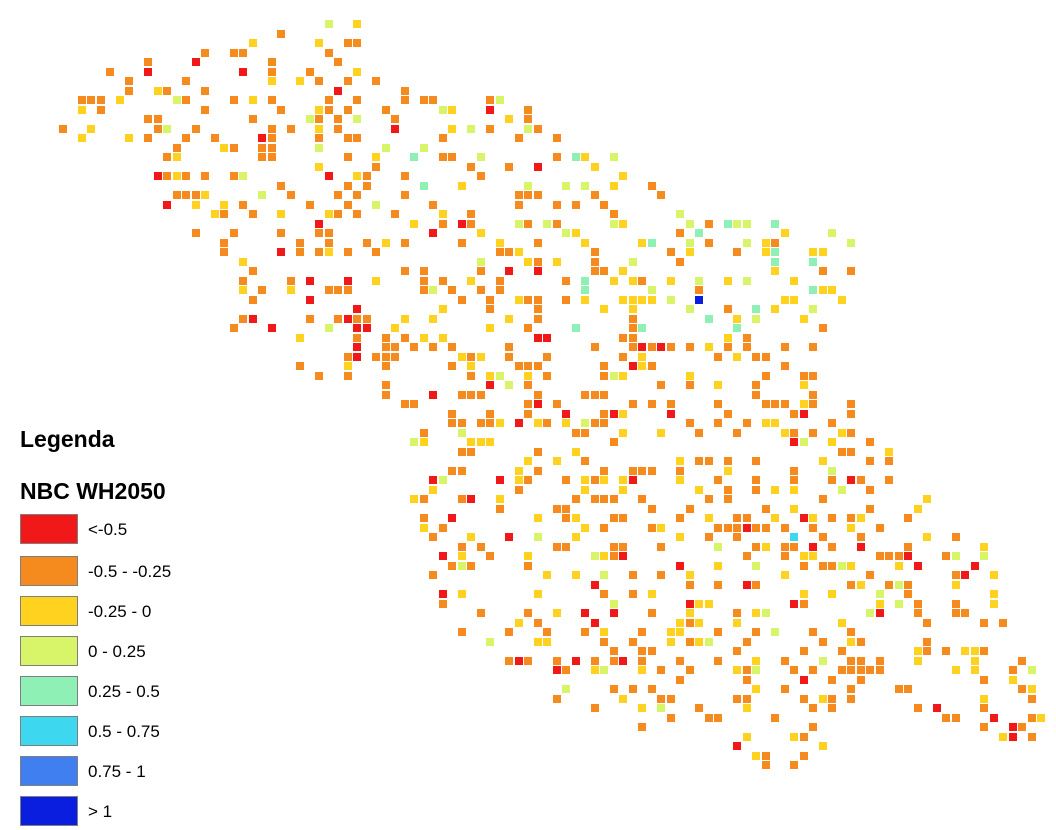 This screenshot has height=830, width=1056. I want to click on legend-swatch, so click(49, 529).